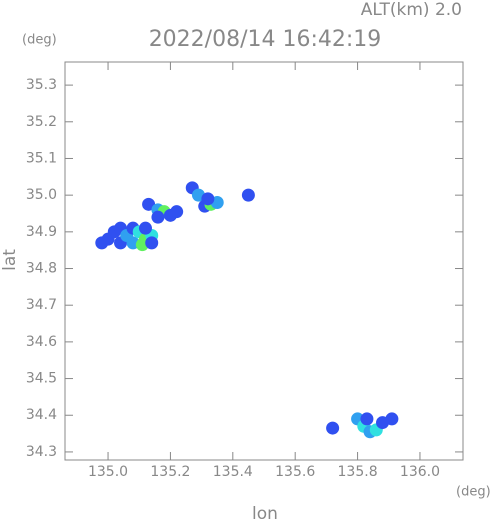 The image size is (491, 521). I want to click on x-unit: (deg), so click(473, 492).